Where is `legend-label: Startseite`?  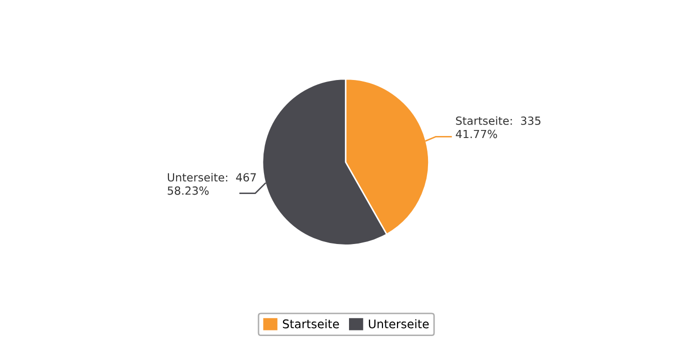 legend-label: Startseite is located at coordinates (310, 323).